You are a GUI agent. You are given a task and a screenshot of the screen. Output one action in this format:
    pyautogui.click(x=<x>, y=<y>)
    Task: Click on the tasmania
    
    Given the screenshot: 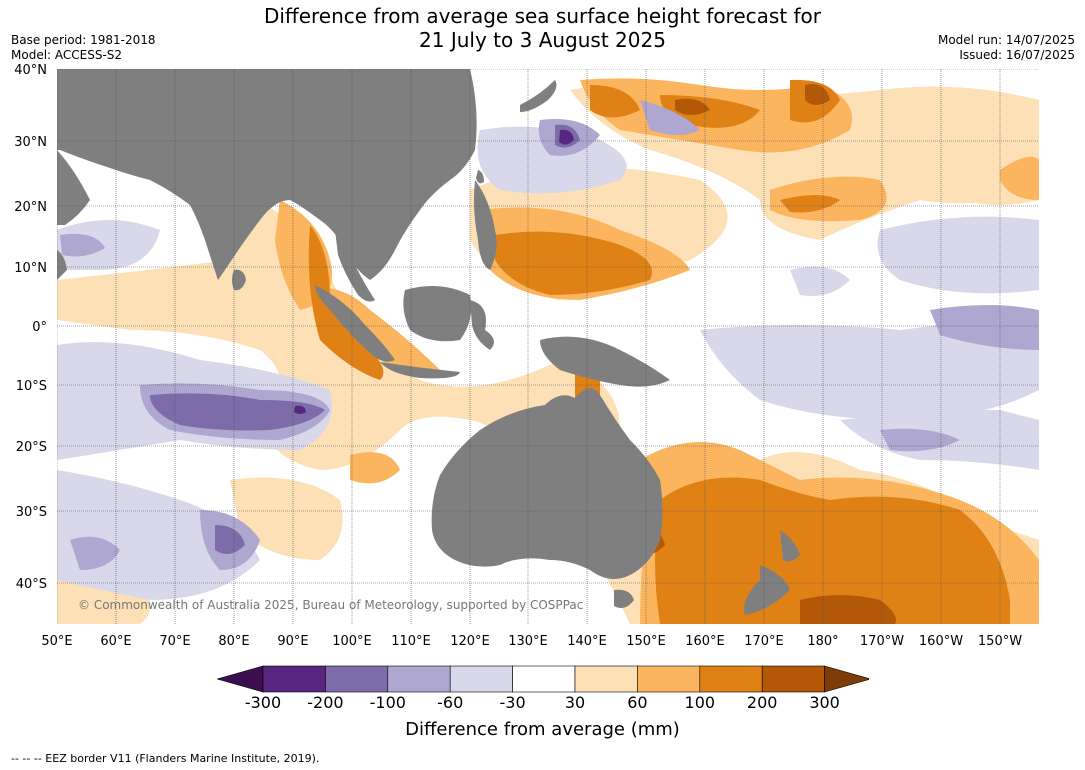 What is the action you would take?
    pyautogui.click(x=624, y=598)
    